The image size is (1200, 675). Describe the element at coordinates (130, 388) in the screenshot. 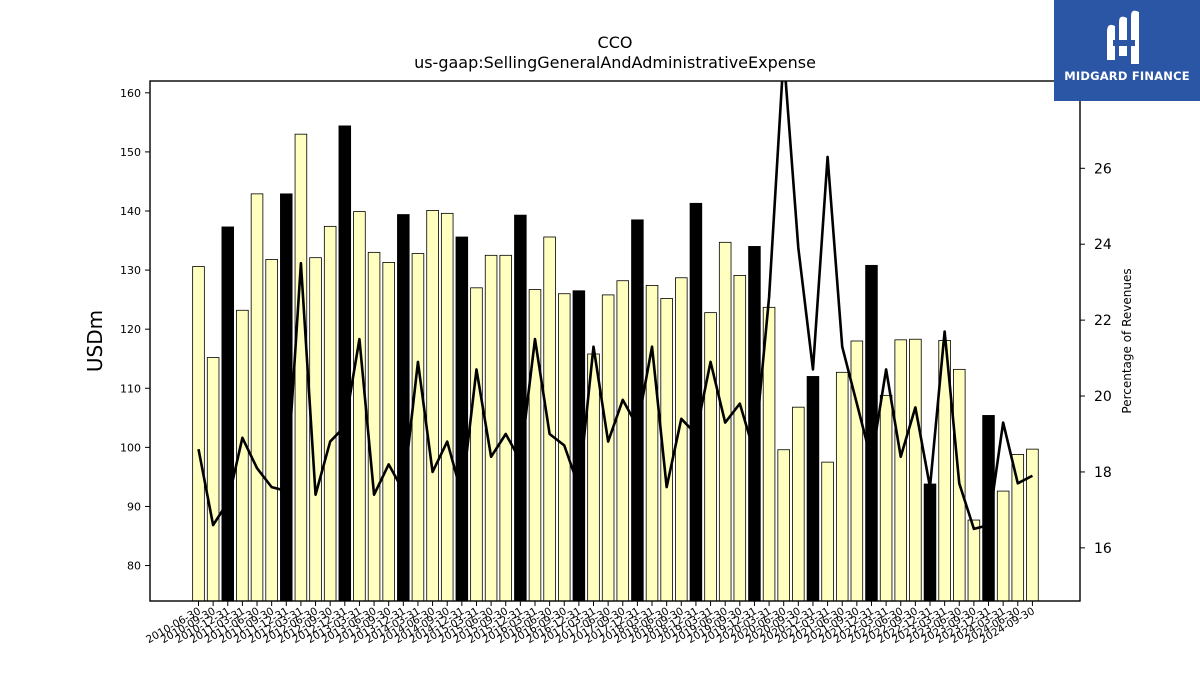

I see `y-tick-label: 110` at that location.